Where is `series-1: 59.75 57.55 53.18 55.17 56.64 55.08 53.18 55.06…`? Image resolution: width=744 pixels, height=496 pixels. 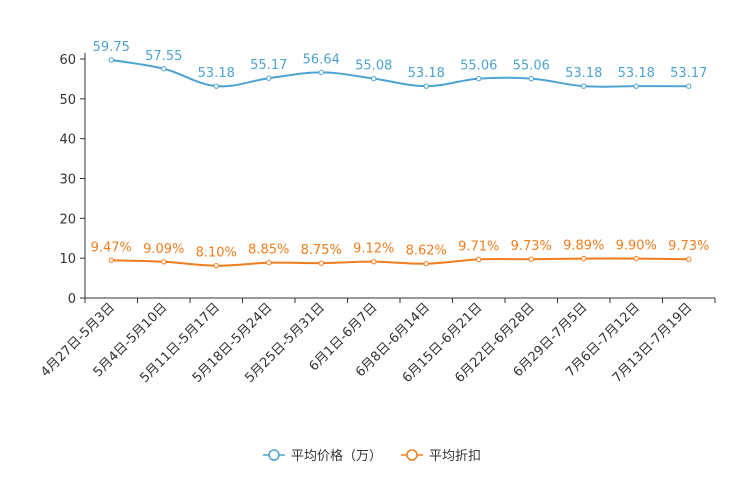 series-1: 59.75 57.55 53.18 55.17 56.64 55.08 53.18 55.06… is located at coordinates (400, 64).